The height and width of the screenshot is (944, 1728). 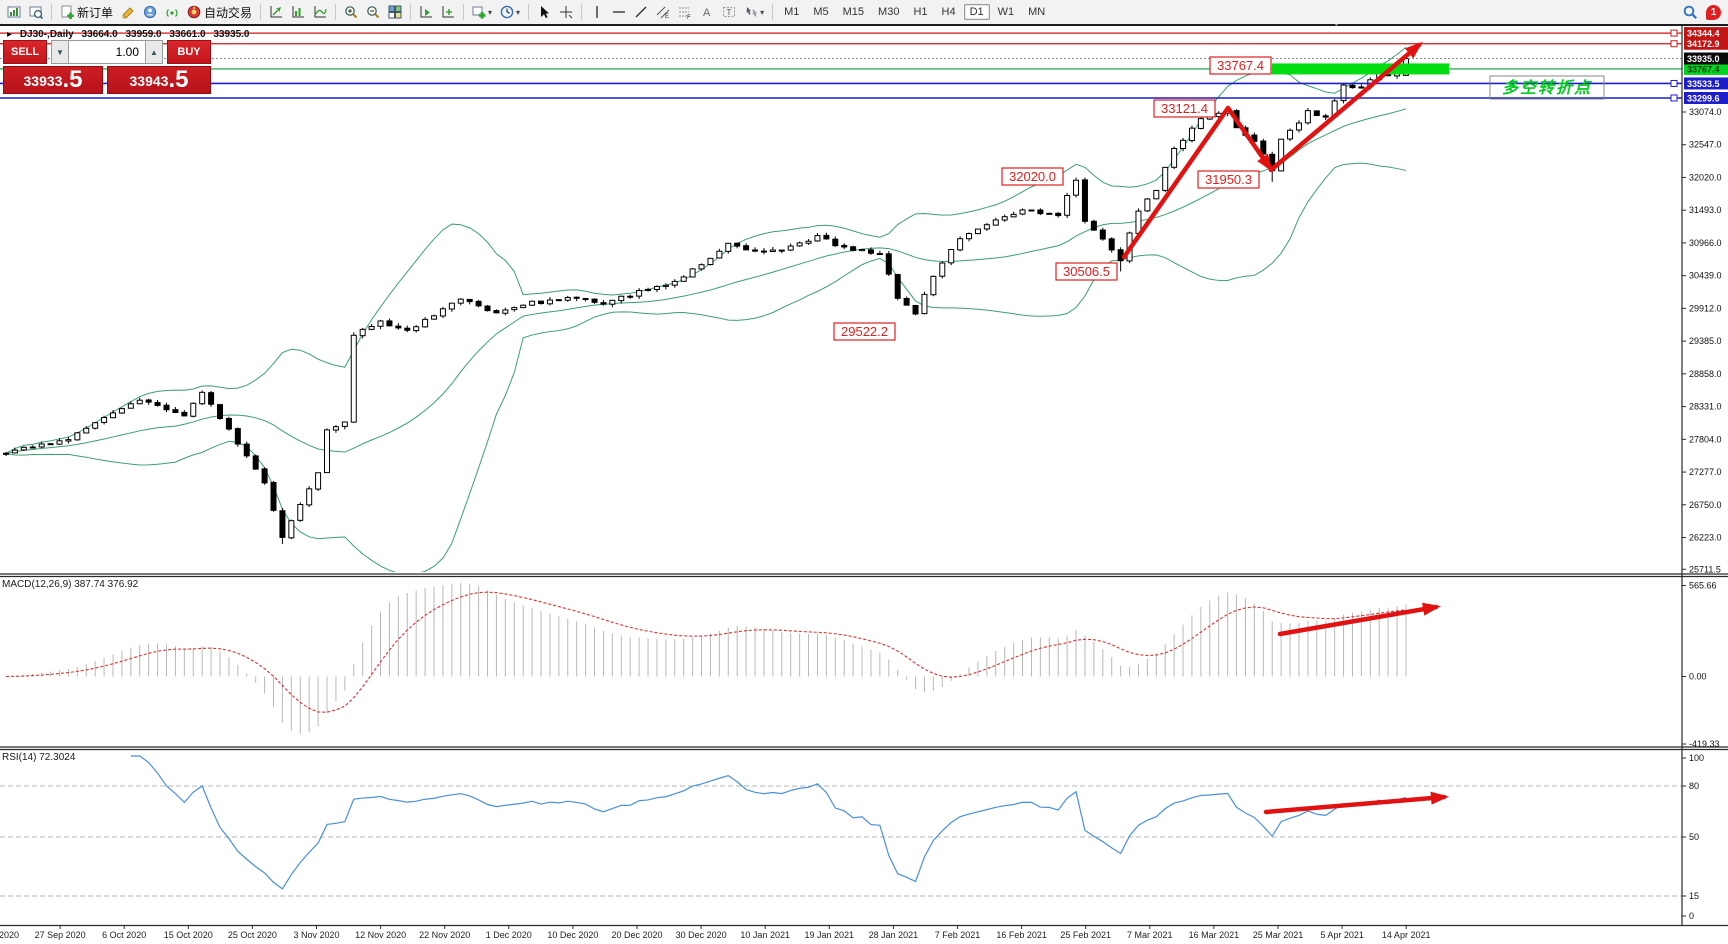 What do you see at coordinates (219, 12) in the screenshot?
I see `autotrade-button: 自动交易` at bounding box center [219, 12].